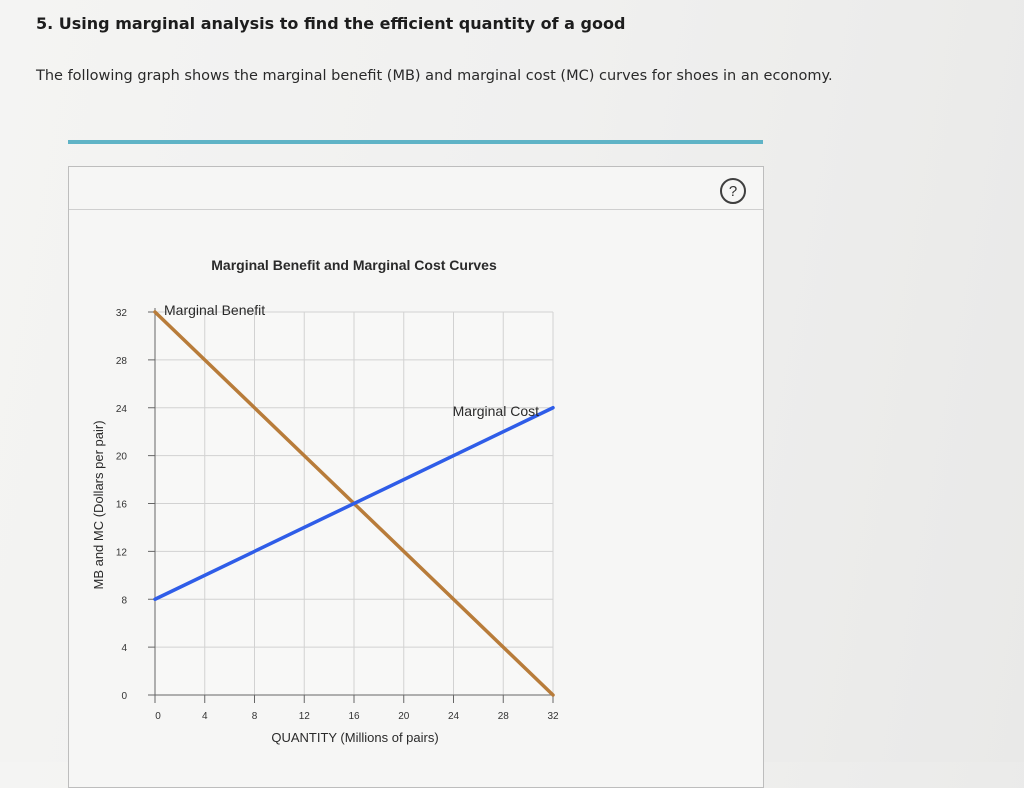 This screenshot has width=1024, height=788. I want to click on x-tick-label: 0, so click(158, 716).